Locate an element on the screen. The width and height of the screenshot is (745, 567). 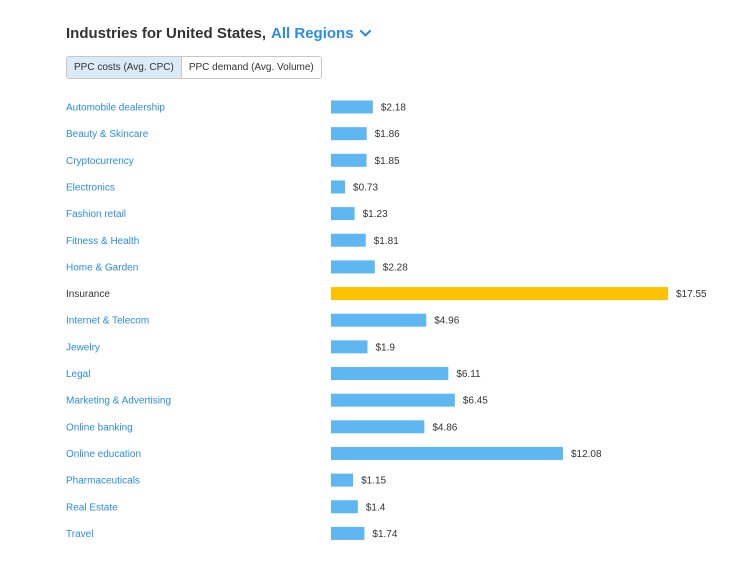
value-label-travel: $1.74 is located at coordinates (384, 534).